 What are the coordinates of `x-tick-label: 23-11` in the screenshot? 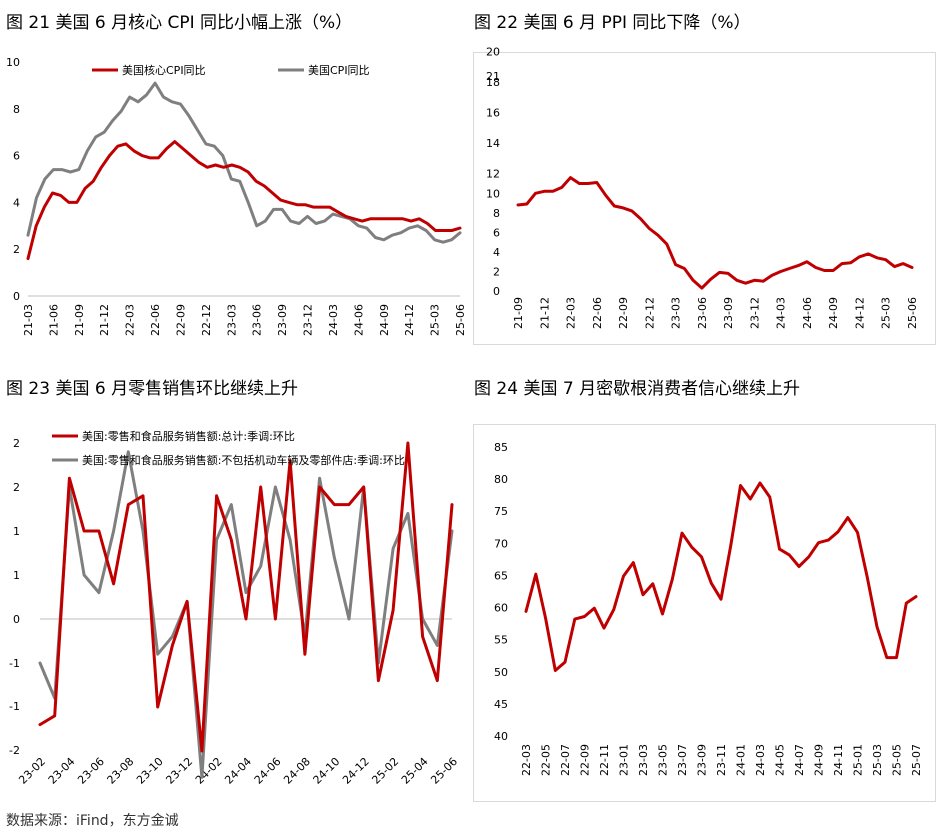 It's located at (721, 760).